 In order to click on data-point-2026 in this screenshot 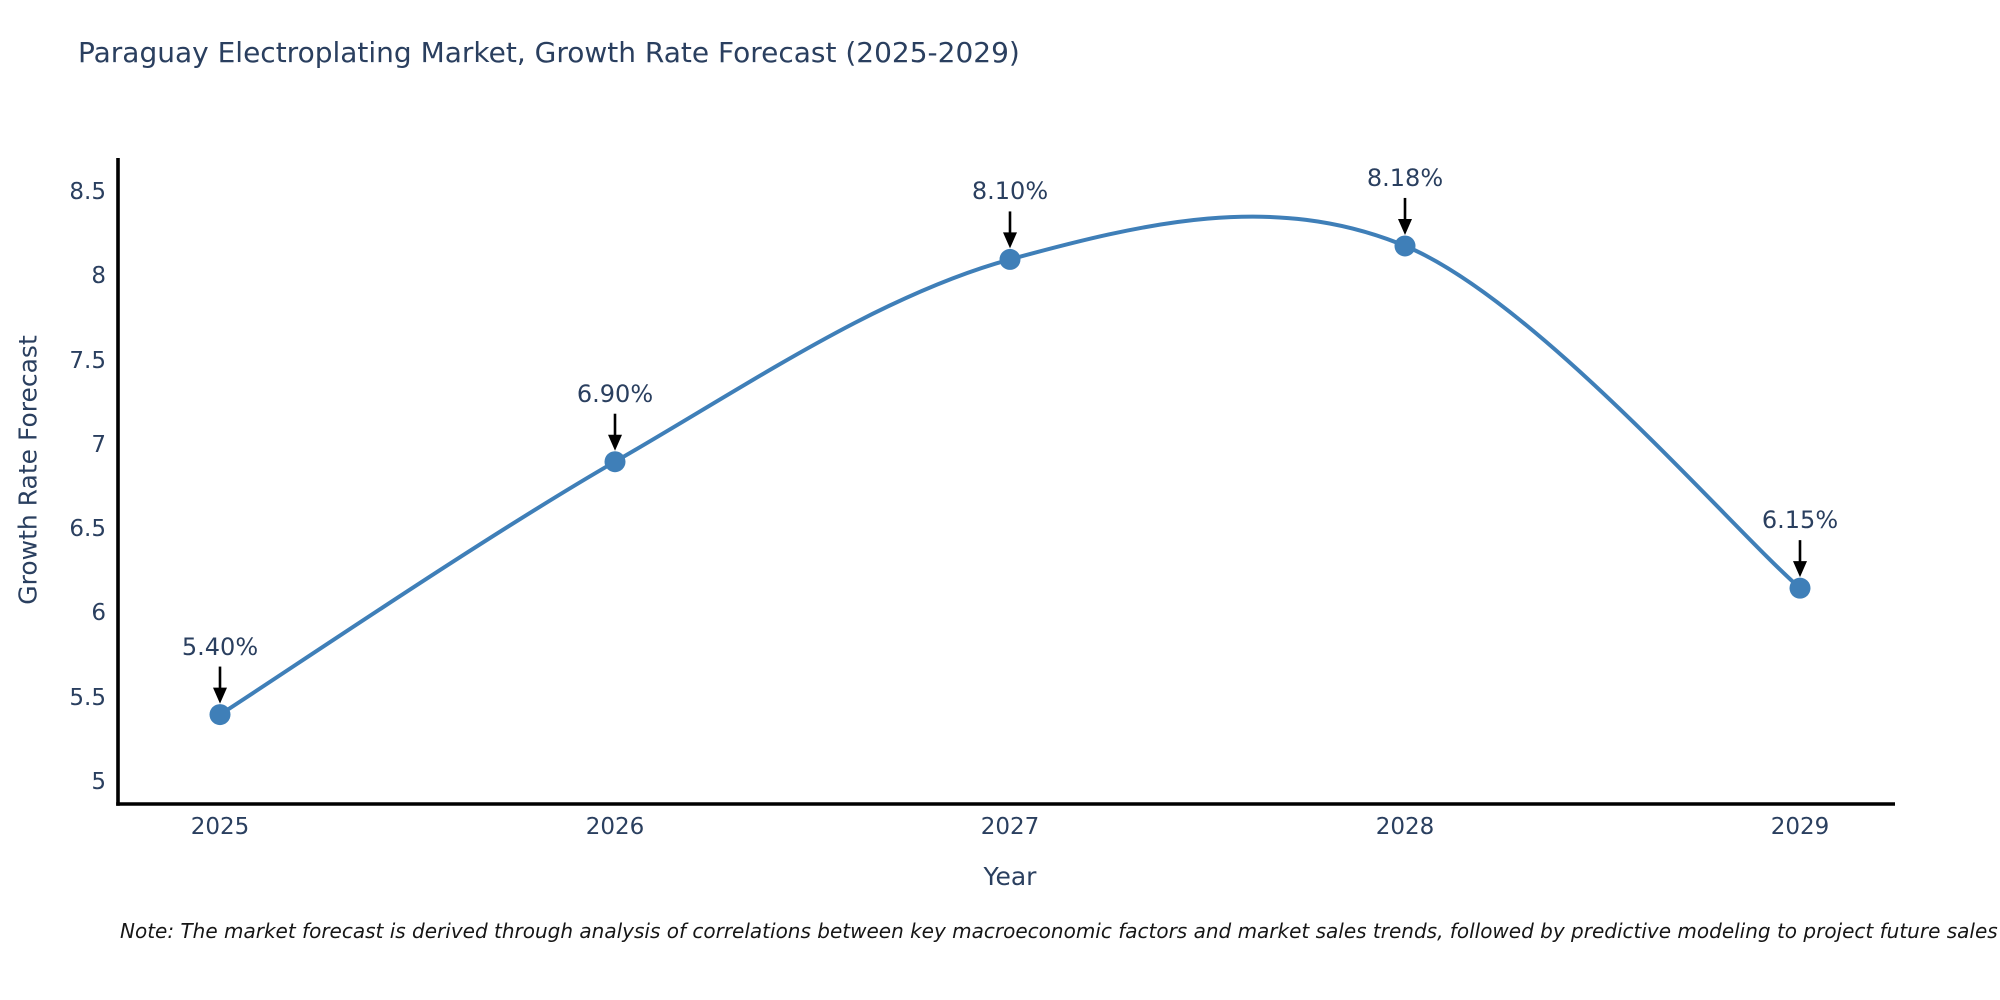, I will do `click(615, 462)`.